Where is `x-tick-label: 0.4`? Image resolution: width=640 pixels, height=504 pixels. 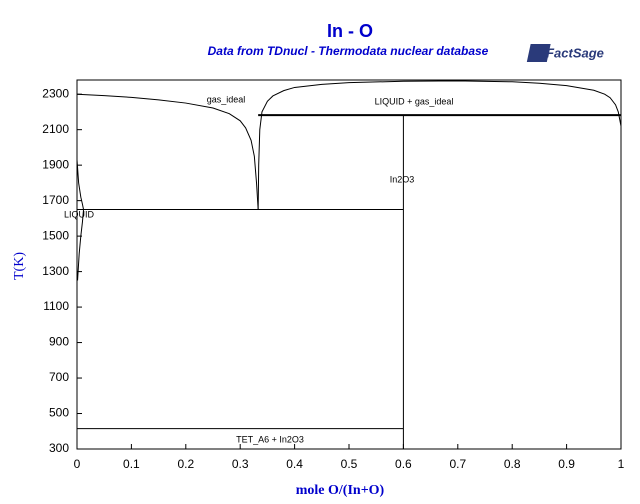
x-tick-label: 0.4 is located at coordinates (294, 464).